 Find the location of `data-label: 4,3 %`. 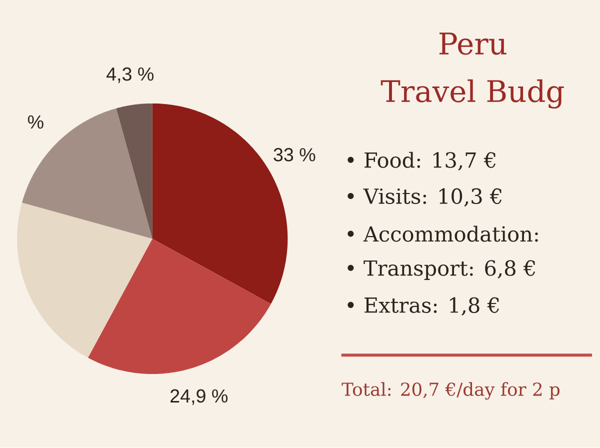

data-label: 4,3 % is located at coordinates (130, 76).